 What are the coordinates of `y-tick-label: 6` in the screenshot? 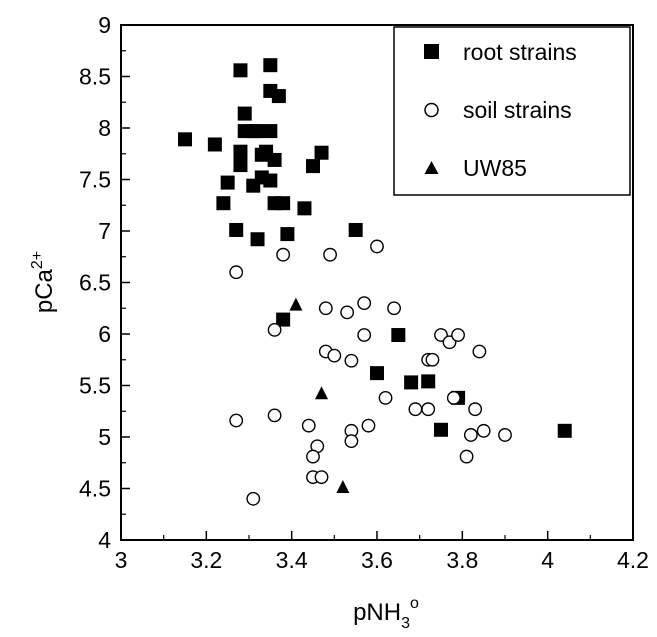 It's located at (104, 334).